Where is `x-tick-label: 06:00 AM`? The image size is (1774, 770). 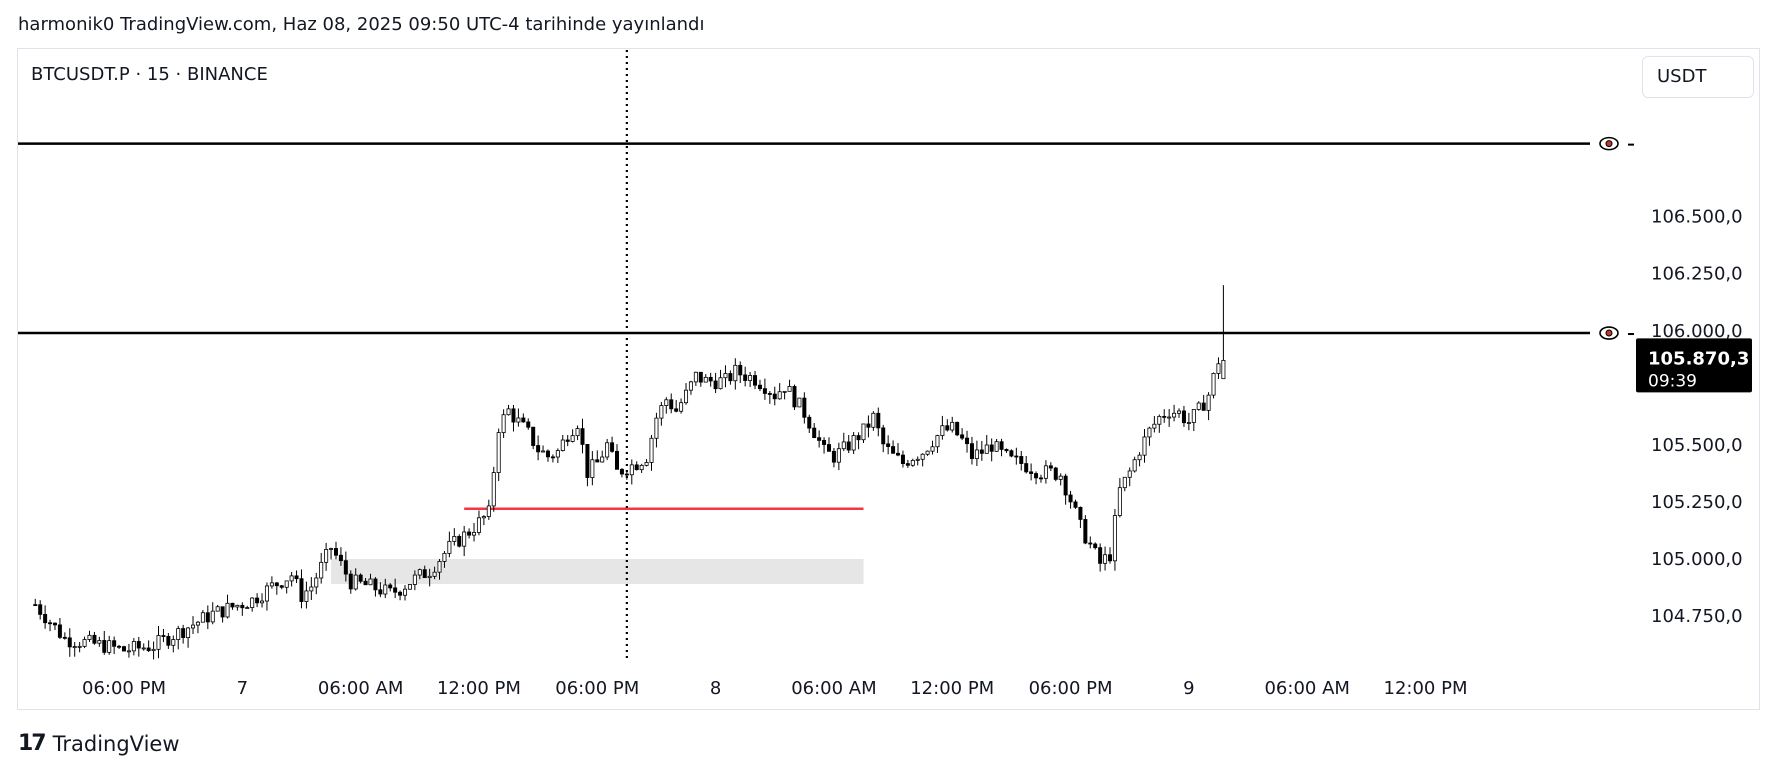 x-tick-label: 06:00 AM is located at coordinates (1306, 688).